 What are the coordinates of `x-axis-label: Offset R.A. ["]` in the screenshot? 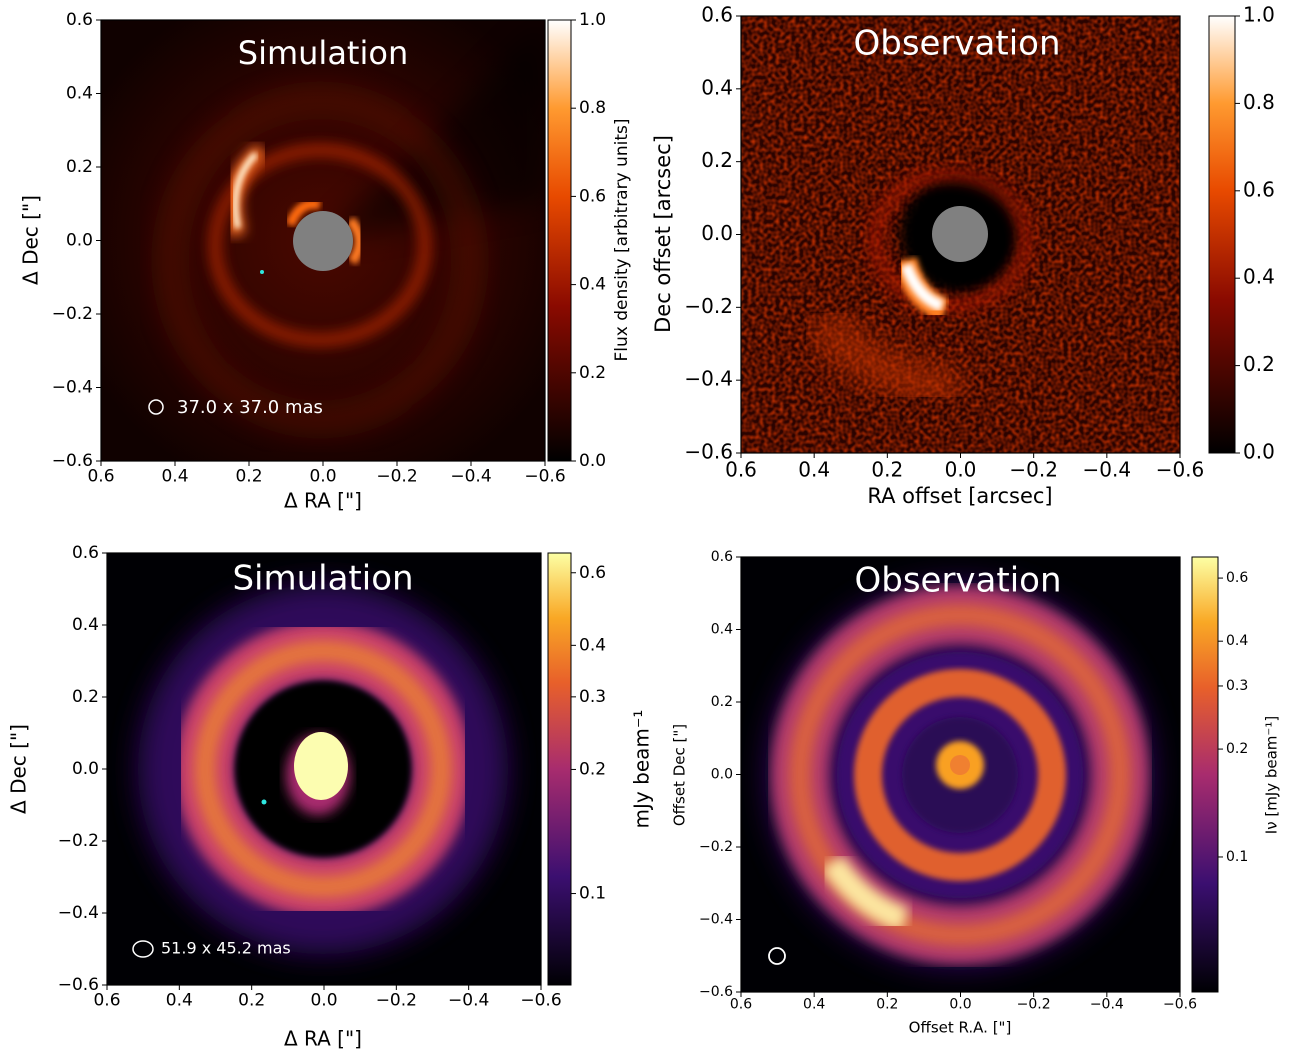 It's located at (960, 1028).